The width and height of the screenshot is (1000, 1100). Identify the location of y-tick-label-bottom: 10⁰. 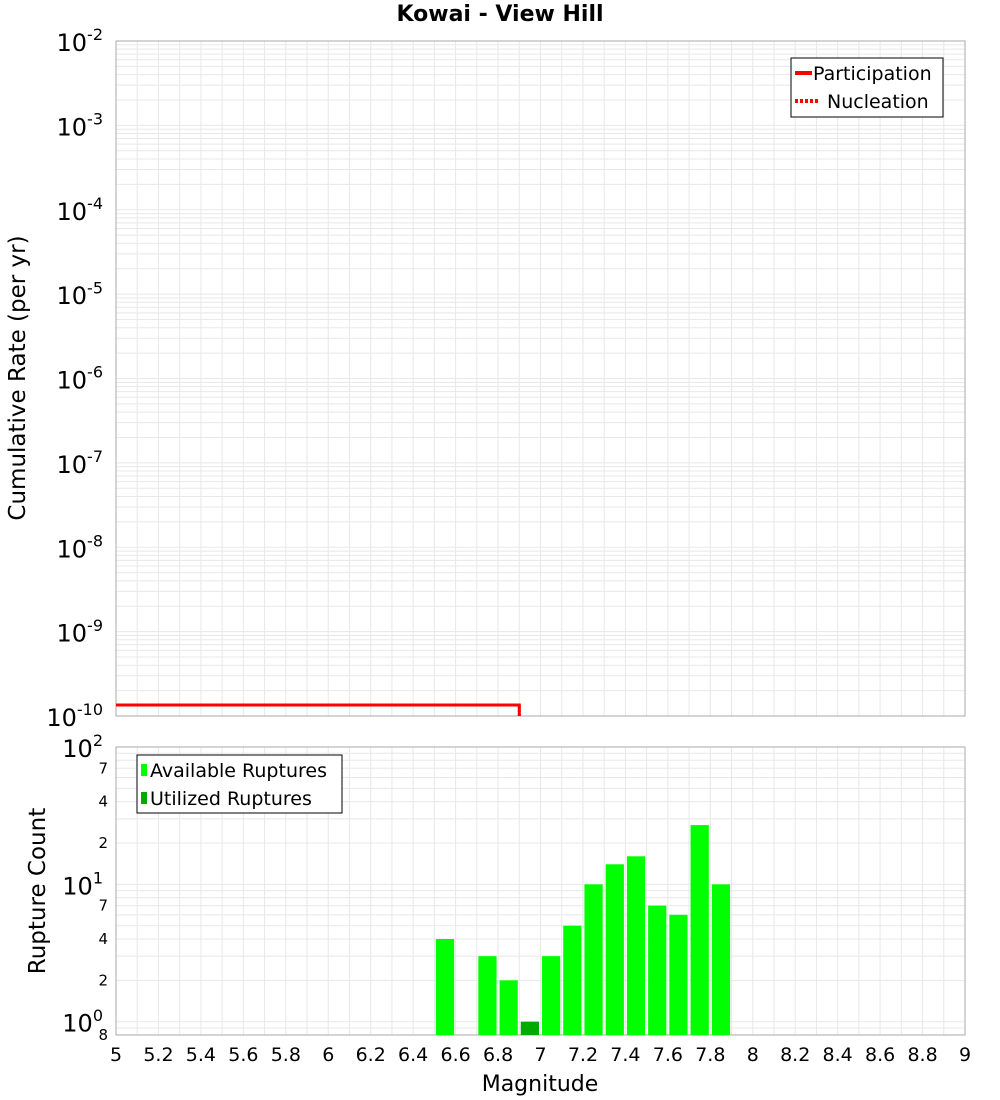
(82, 1022).